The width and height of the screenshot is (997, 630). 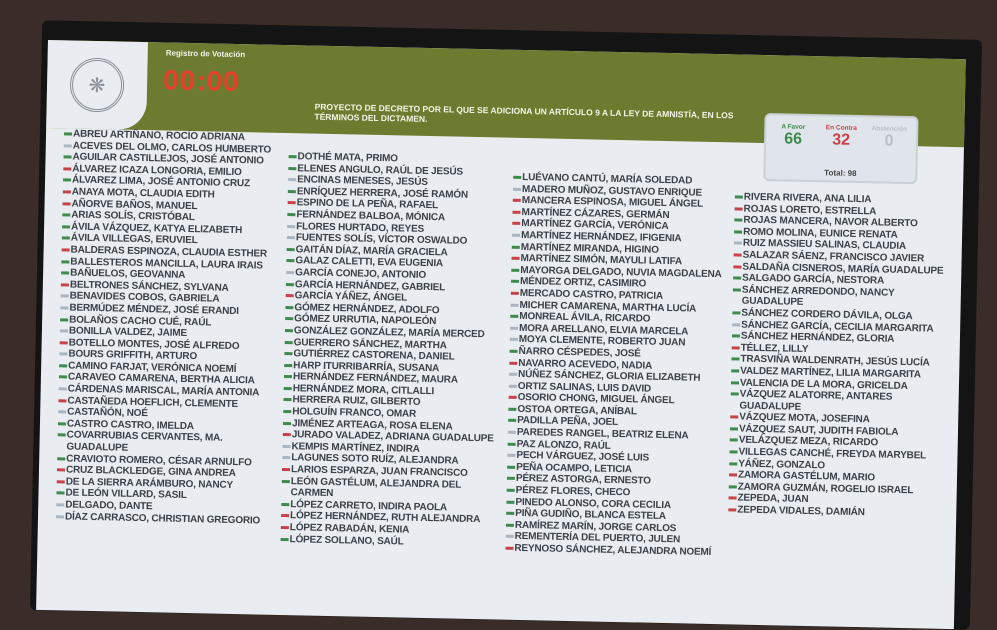 I want to click on screen-subtitle: Registro de Votación, so click(x=205, y=54).